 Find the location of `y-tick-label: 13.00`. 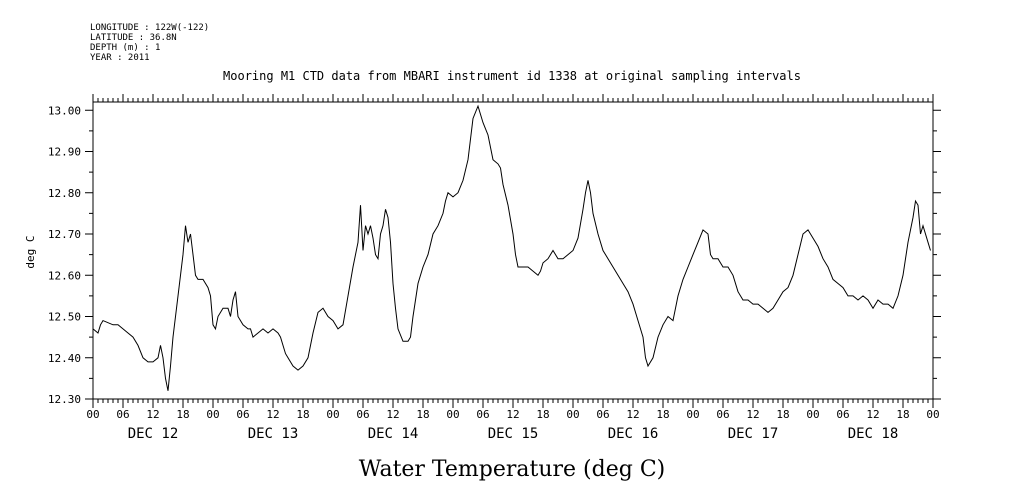

y-tick-label: 13.00 is located at coordinates (64, 110).